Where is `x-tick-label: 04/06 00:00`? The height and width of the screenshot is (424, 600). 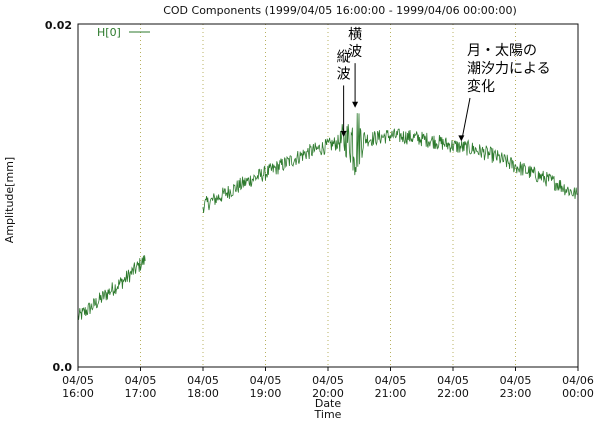 x-tick-label: 04/06 00:00 is located at coordinates (578, 387).